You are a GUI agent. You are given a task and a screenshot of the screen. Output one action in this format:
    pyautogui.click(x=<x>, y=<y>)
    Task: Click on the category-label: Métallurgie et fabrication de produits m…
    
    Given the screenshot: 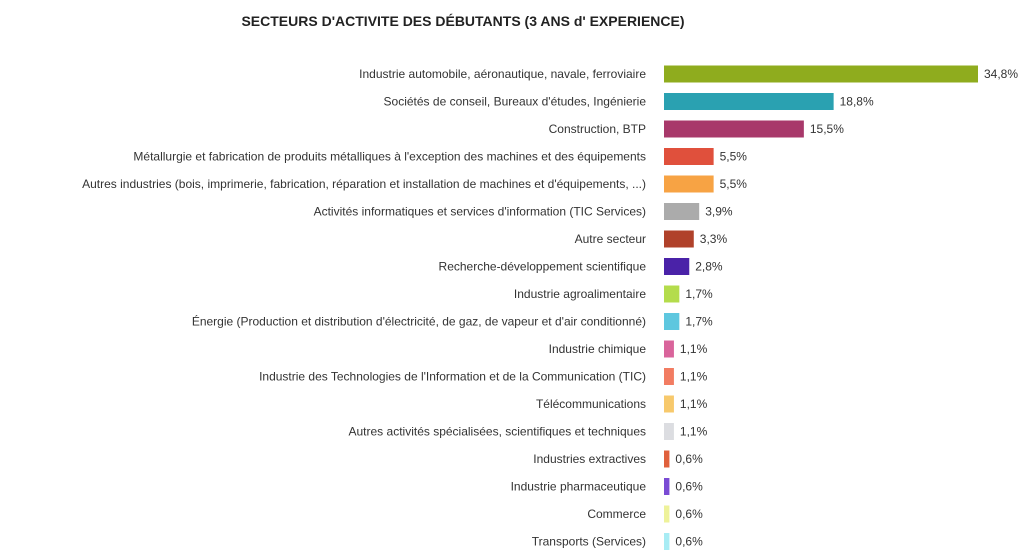 What is the action you would take?
    pyautogui.click(x=389, y=157)
    